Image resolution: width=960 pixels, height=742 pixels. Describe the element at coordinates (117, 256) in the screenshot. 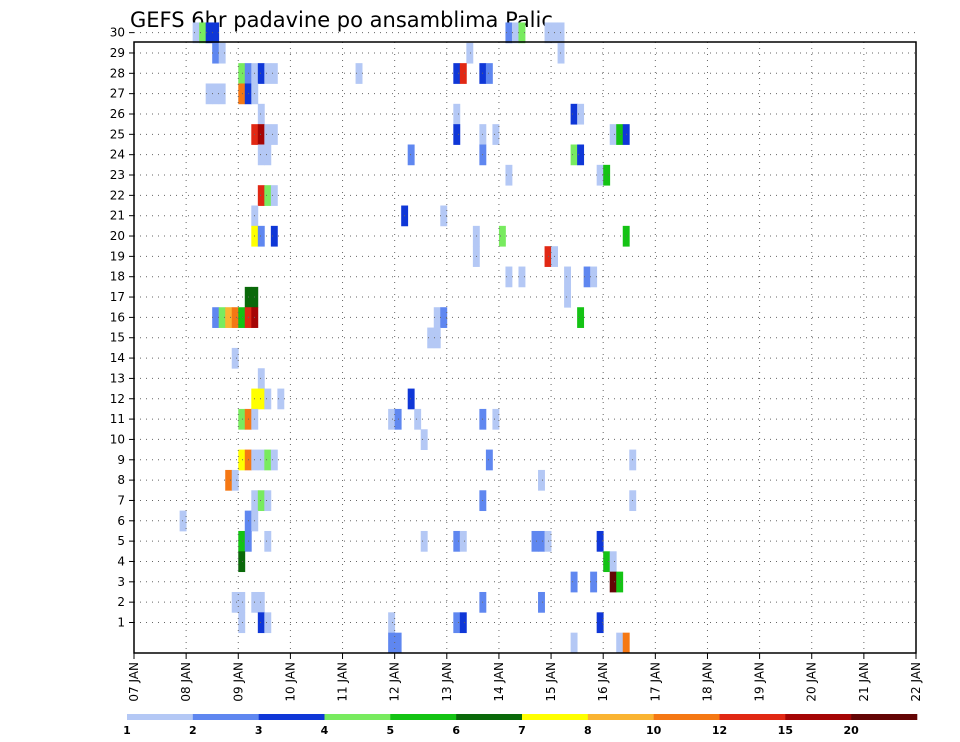

I see `y-tick-label: 19` at that location.